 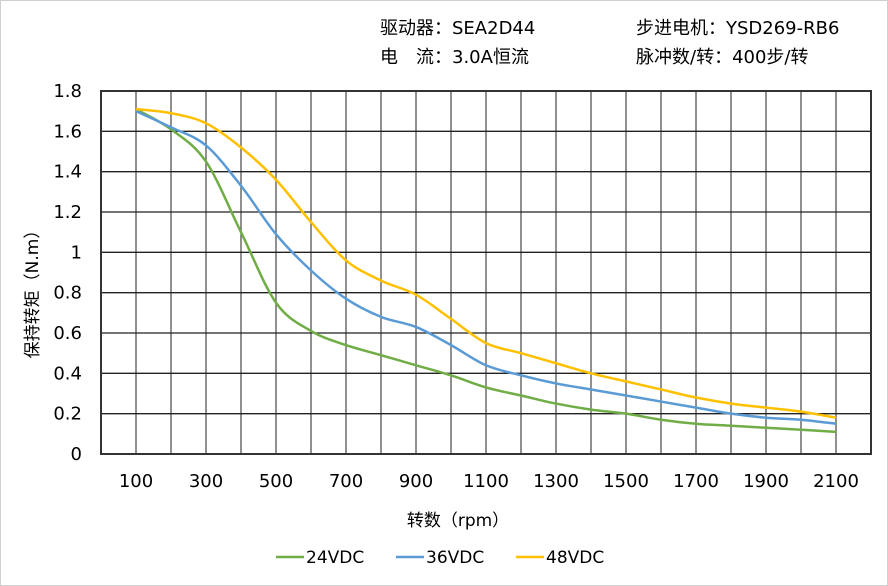 I want to click on x-tick-label: 1900, so click(x=766, y=481).